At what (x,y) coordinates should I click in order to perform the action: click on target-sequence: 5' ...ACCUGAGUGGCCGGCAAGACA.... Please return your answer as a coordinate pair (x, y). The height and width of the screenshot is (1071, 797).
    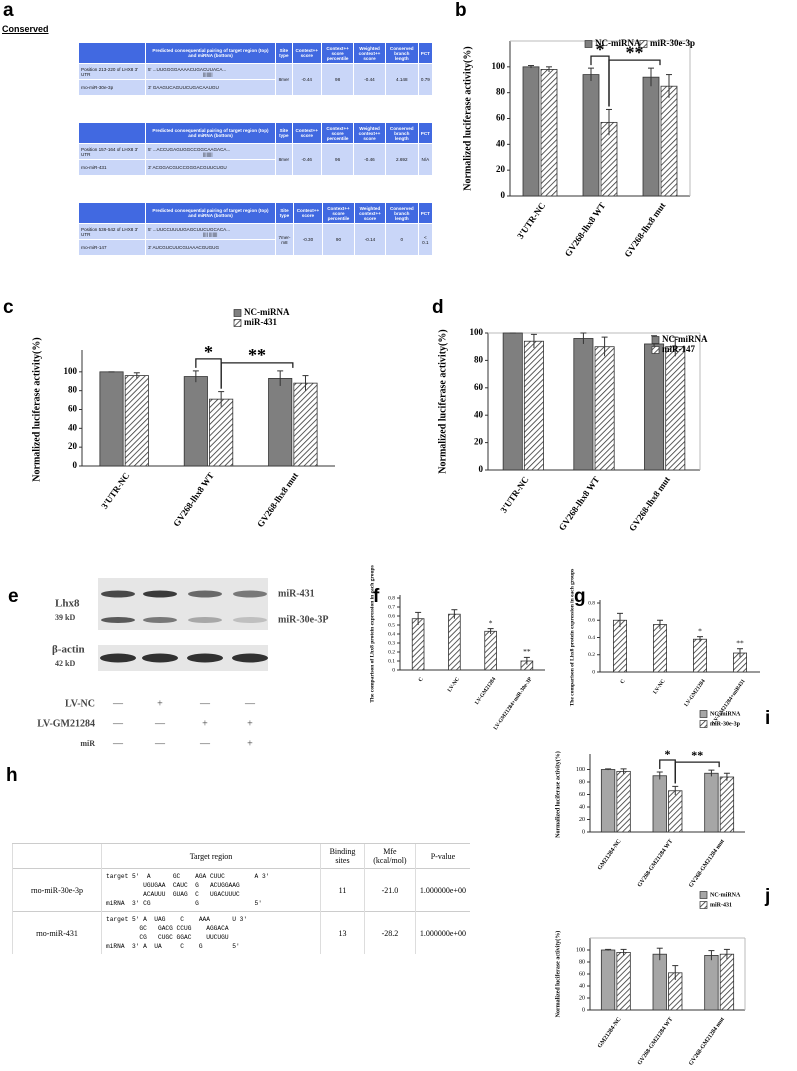
    Looking at the image, I should click on (189, 149).